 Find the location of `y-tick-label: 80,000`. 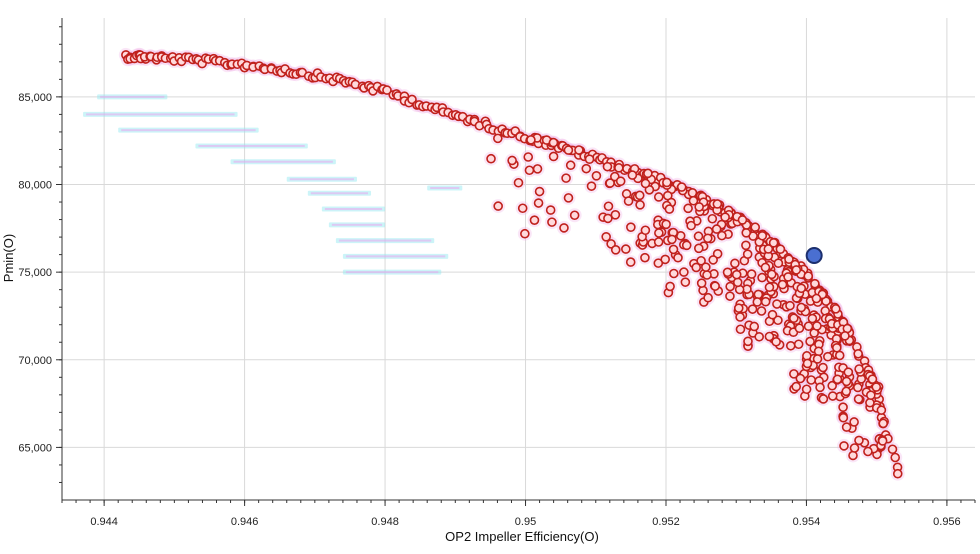

y-tick-label: 80,000 is located at coordinates (35, 186).